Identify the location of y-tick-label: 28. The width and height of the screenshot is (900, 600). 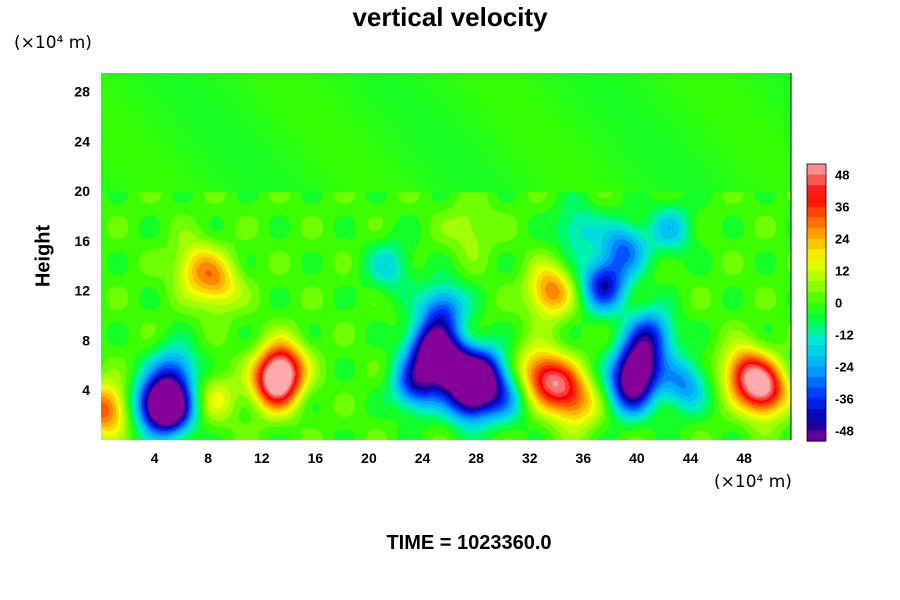
(82, 92).